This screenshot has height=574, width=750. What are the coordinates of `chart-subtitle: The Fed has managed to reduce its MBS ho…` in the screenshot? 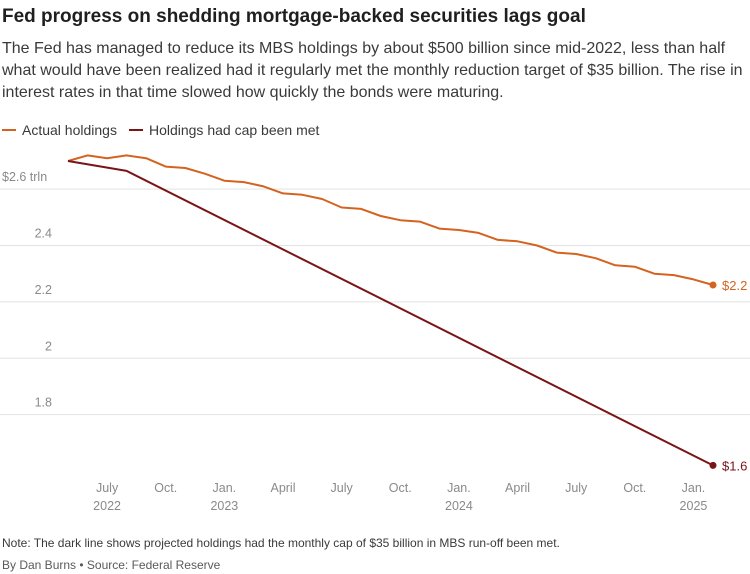 It's located at (372, 70).